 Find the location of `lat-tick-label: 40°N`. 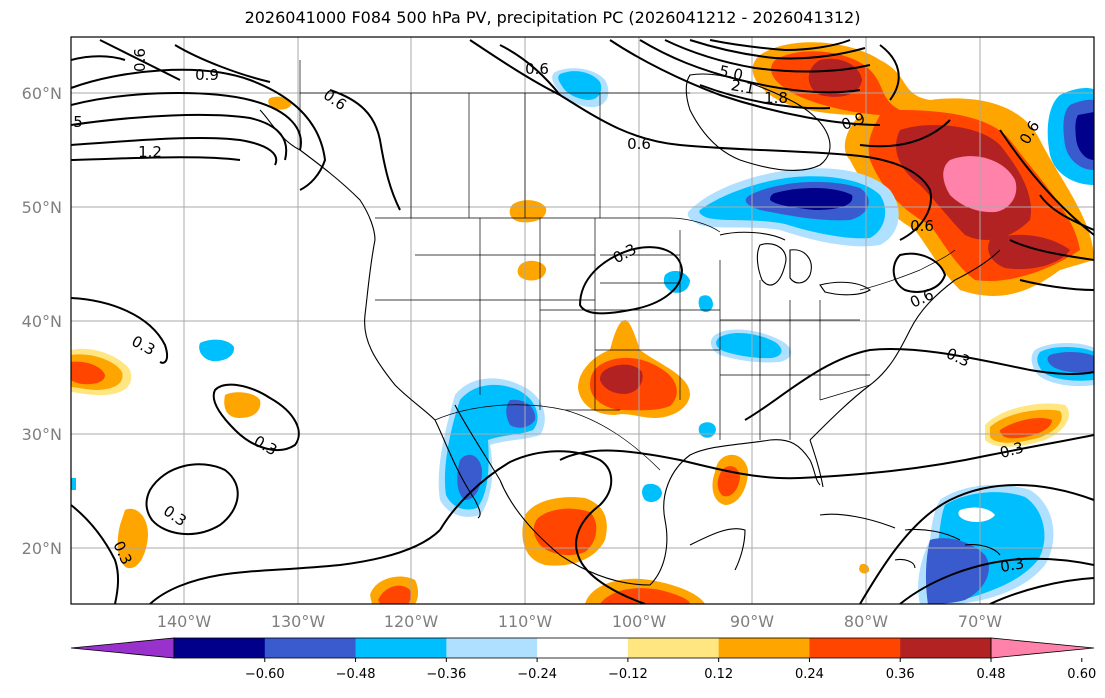

lat-tick-label: 40°N is located at coordinates (42, 321).